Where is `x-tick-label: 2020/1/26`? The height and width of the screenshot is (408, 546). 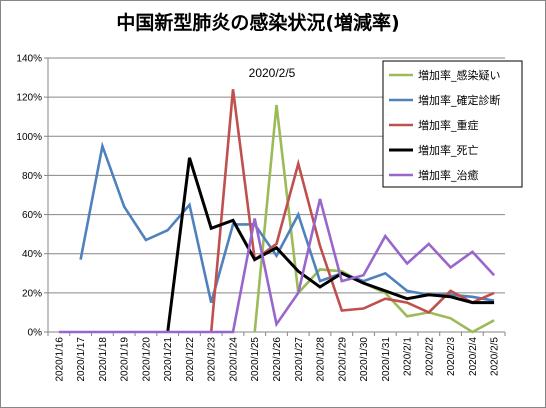
x-tick-label: 2020/1/26 is located at coordinates (277, 359).